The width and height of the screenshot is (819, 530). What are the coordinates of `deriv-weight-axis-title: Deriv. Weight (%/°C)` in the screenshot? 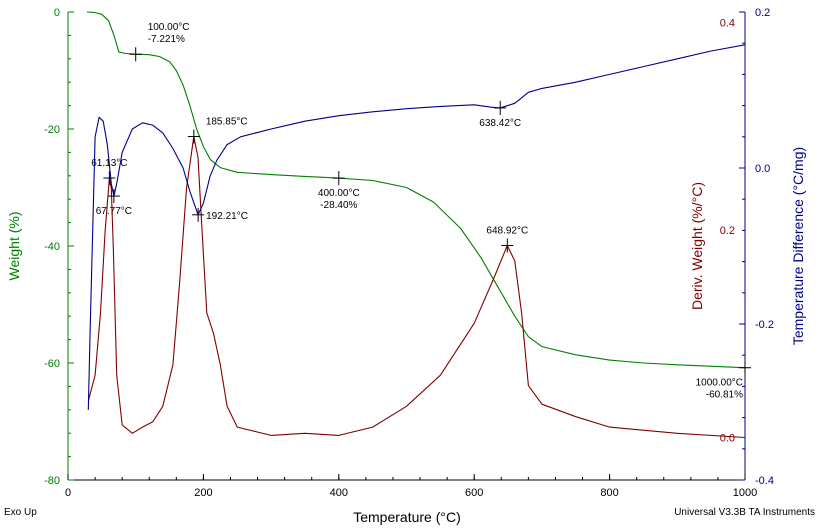 It's located at (697, 246).